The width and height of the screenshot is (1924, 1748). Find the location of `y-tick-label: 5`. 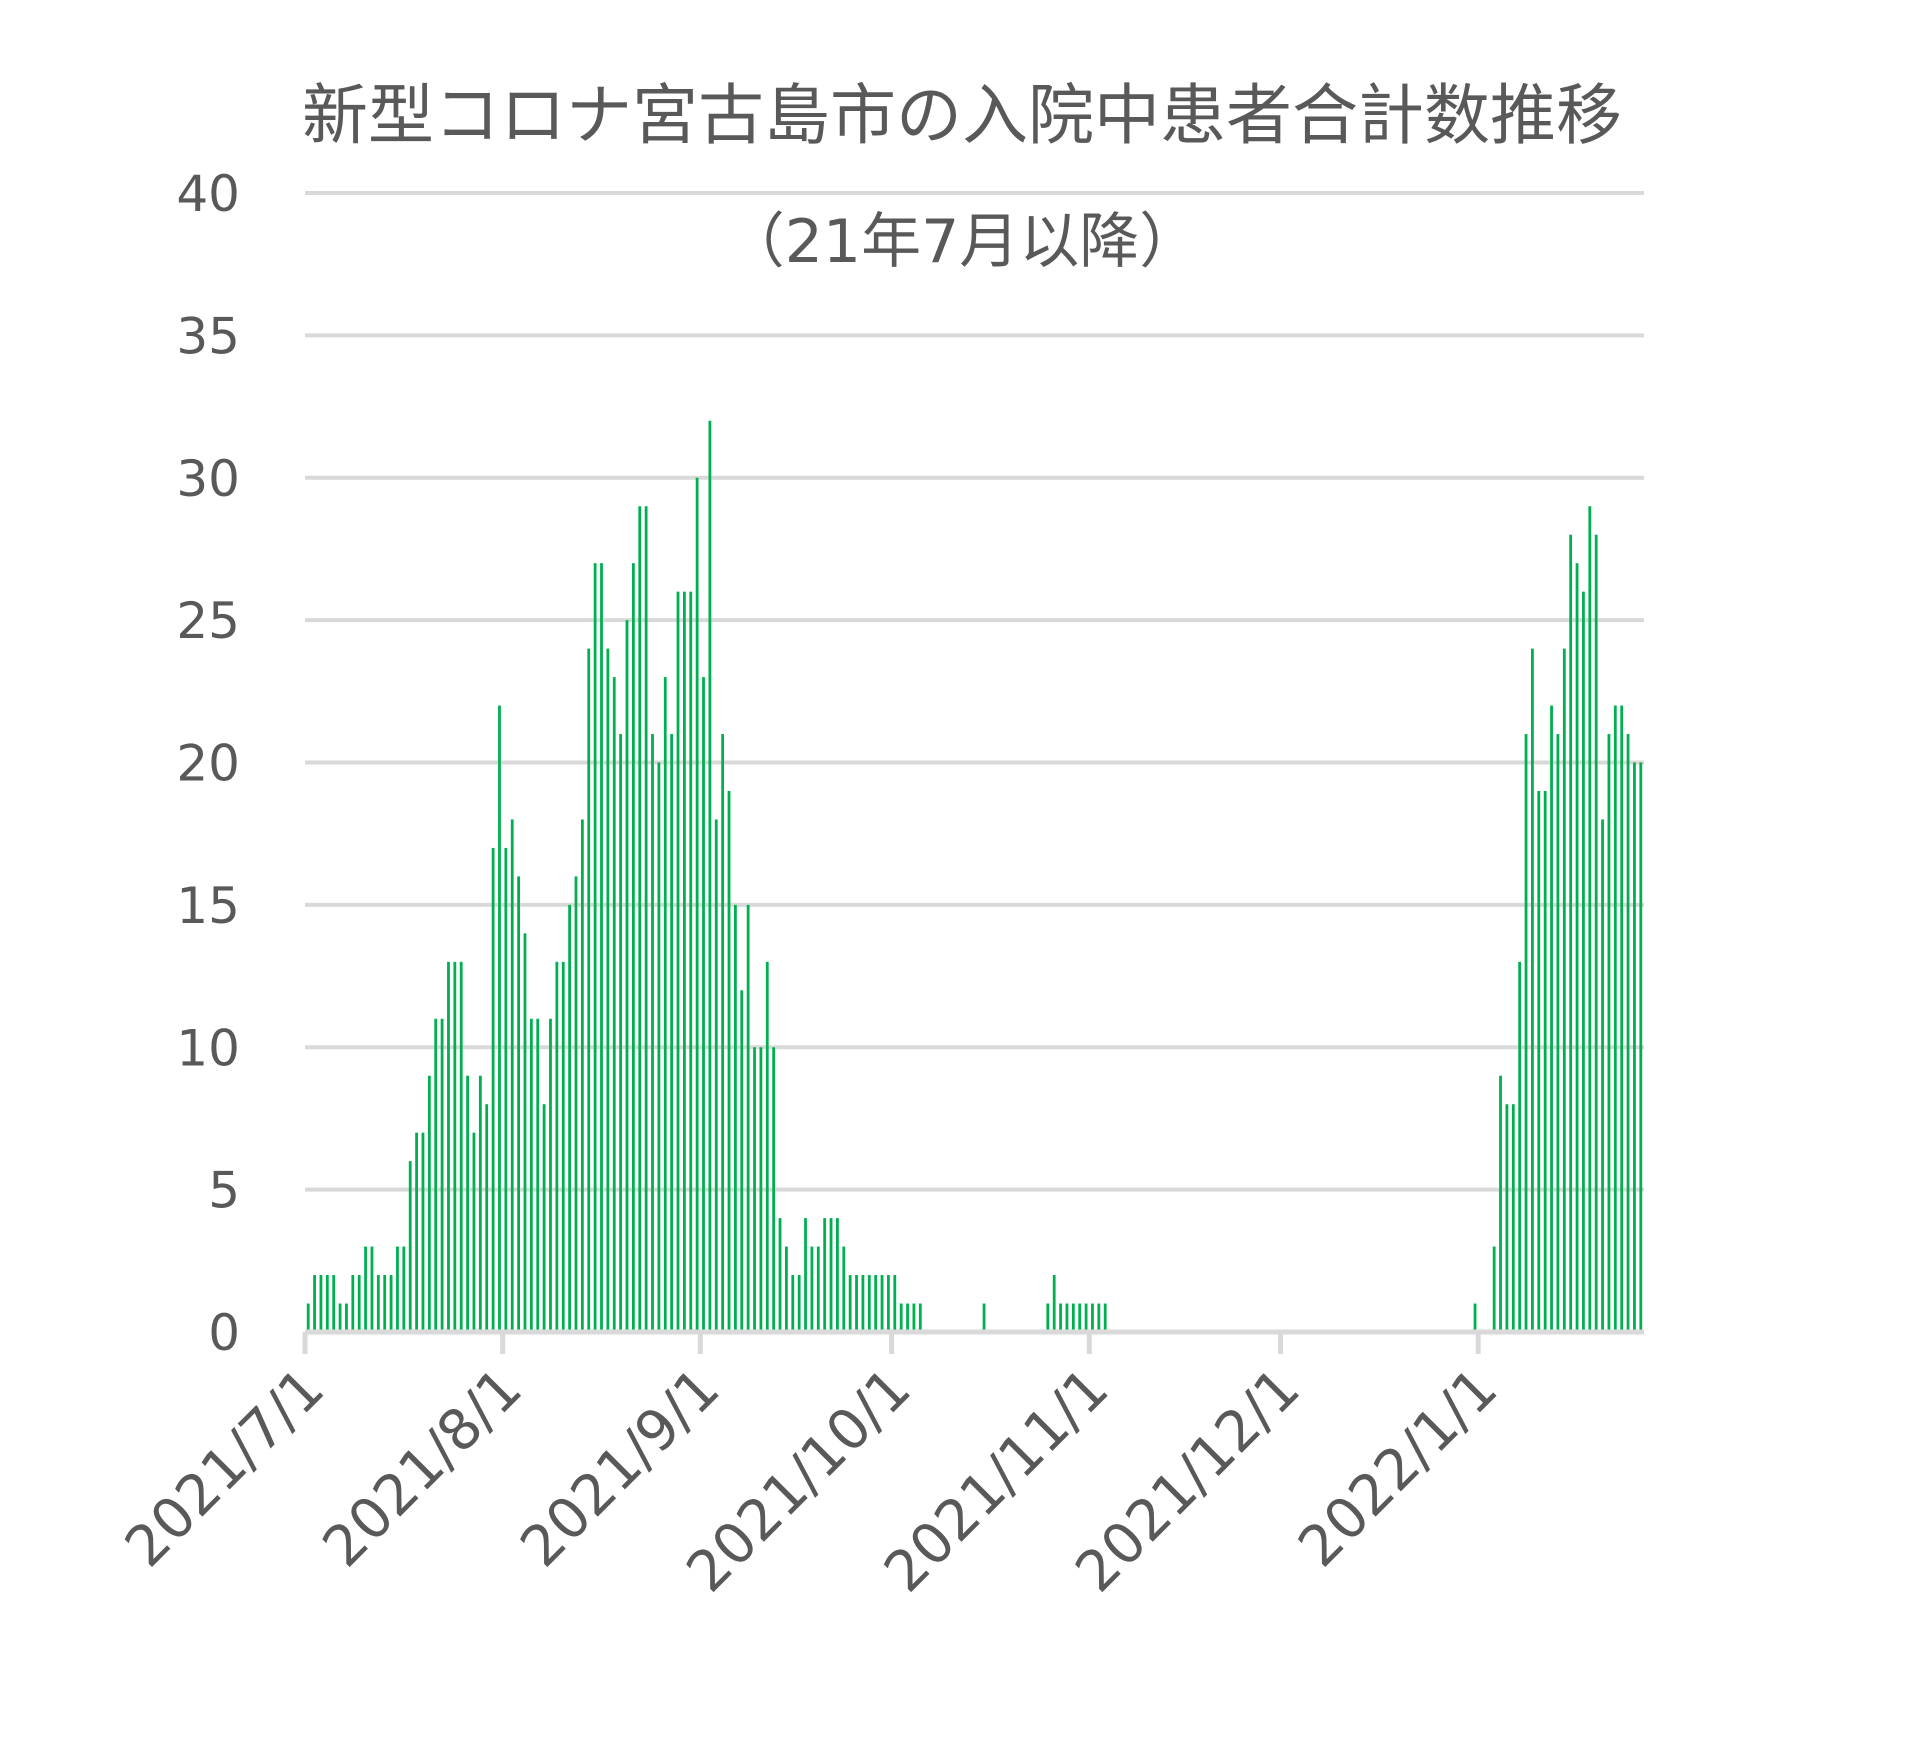

y-tick-label: 5 is located at coordinates (224, 1191).